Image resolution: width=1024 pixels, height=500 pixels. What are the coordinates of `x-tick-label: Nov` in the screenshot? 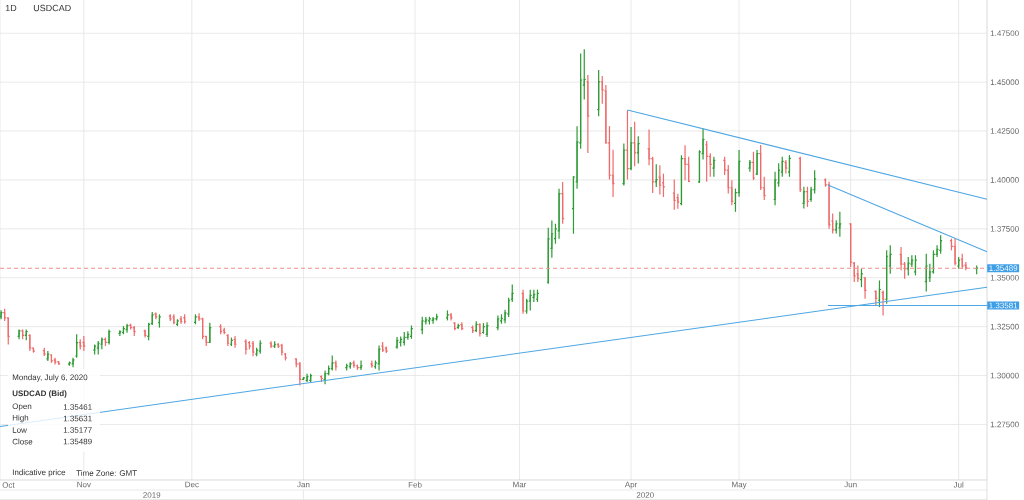 It's located at (84, 484).